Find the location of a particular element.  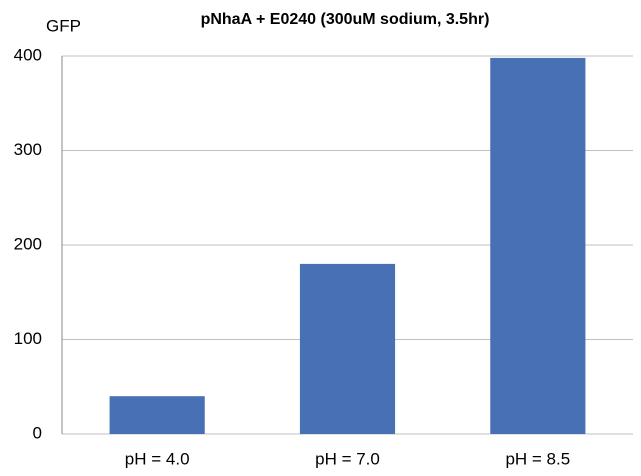

y-tick-label: 200 is located at coordinates (28, 243).